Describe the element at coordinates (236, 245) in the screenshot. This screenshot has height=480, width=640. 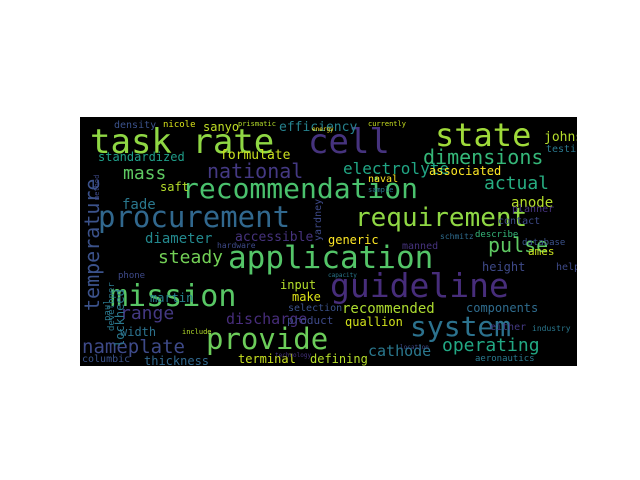
I see `word-hardware: hardware` at that location.